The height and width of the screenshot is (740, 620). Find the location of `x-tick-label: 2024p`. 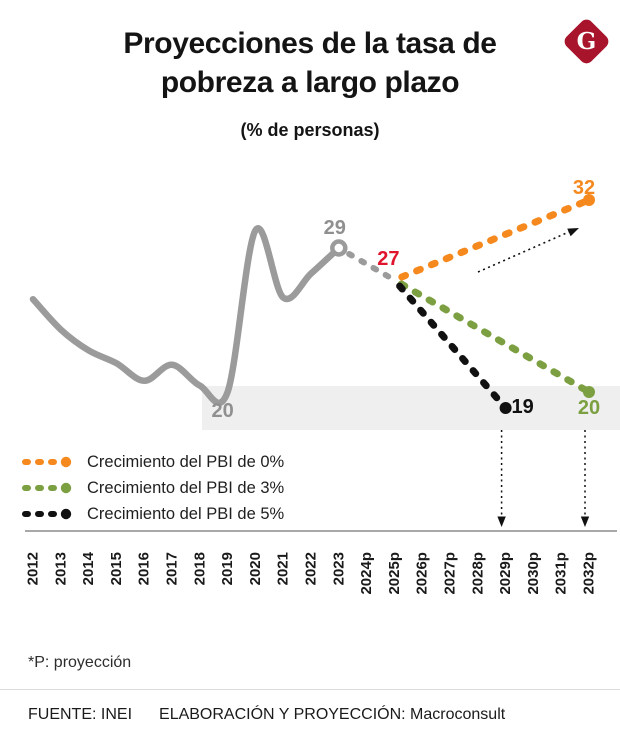

x-tick-label: 2024p is located at coordinates (366, 573).